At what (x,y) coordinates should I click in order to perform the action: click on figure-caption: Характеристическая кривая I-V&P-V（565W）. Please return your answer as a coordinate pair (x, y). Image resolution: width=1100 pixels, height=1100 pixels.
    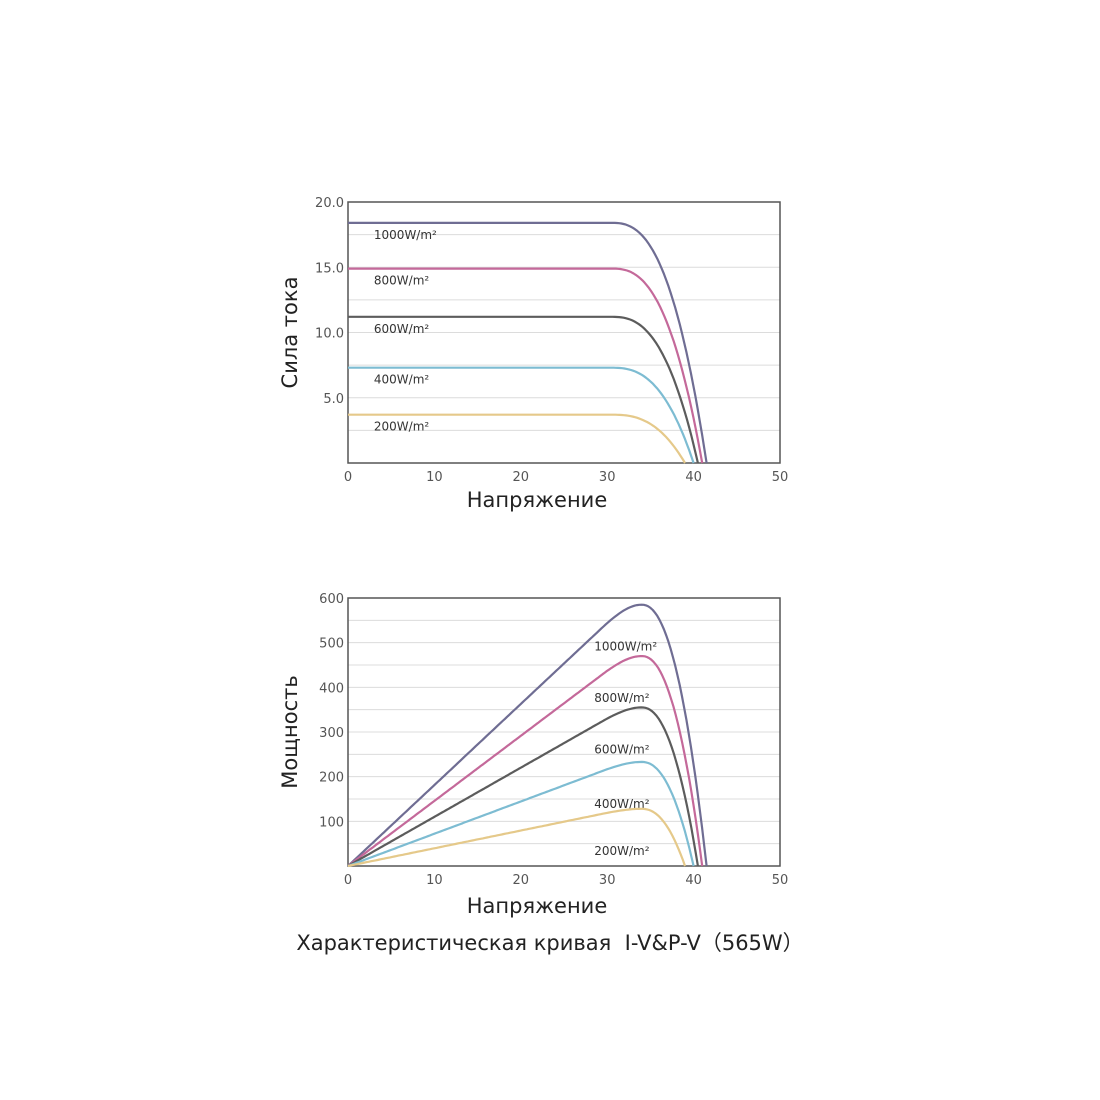
    Looking at the image, I should click on (550, 943).